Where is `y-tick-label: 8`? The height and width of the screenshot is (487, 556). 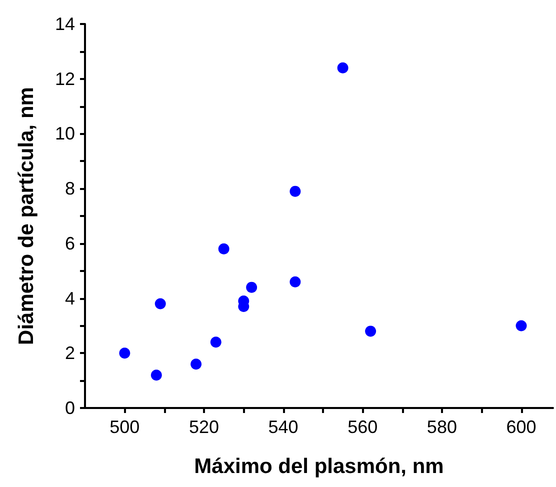
y-tick-label: 8 is located at coordinates (69, 188).